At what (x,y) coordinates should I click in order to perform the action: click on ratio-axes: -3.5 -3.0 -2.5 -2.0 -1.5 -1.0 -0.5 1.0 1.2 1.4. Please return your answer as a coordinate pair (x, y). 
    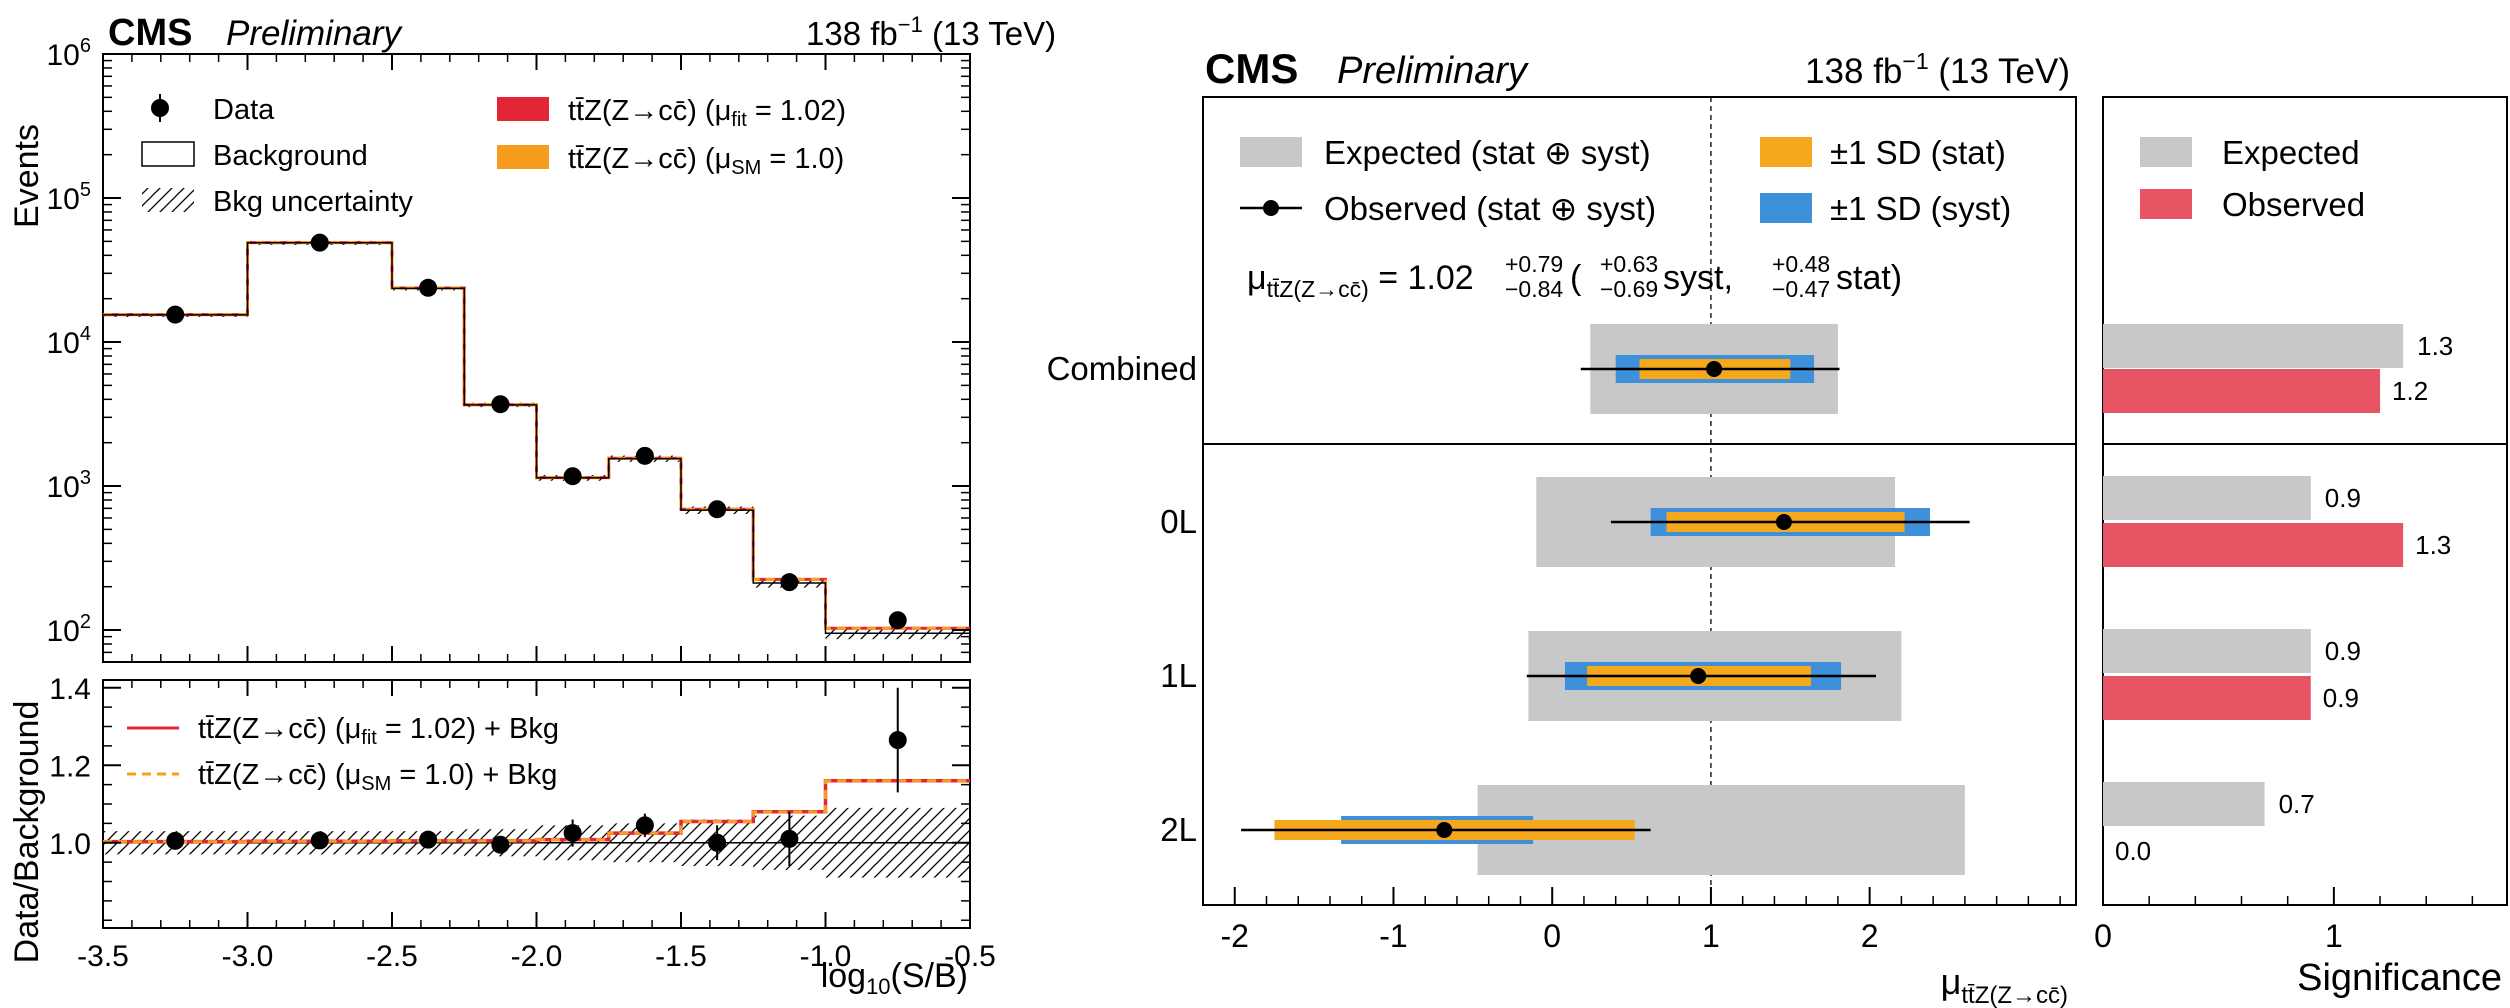
    Looking at the image, I should click on (522, 823).